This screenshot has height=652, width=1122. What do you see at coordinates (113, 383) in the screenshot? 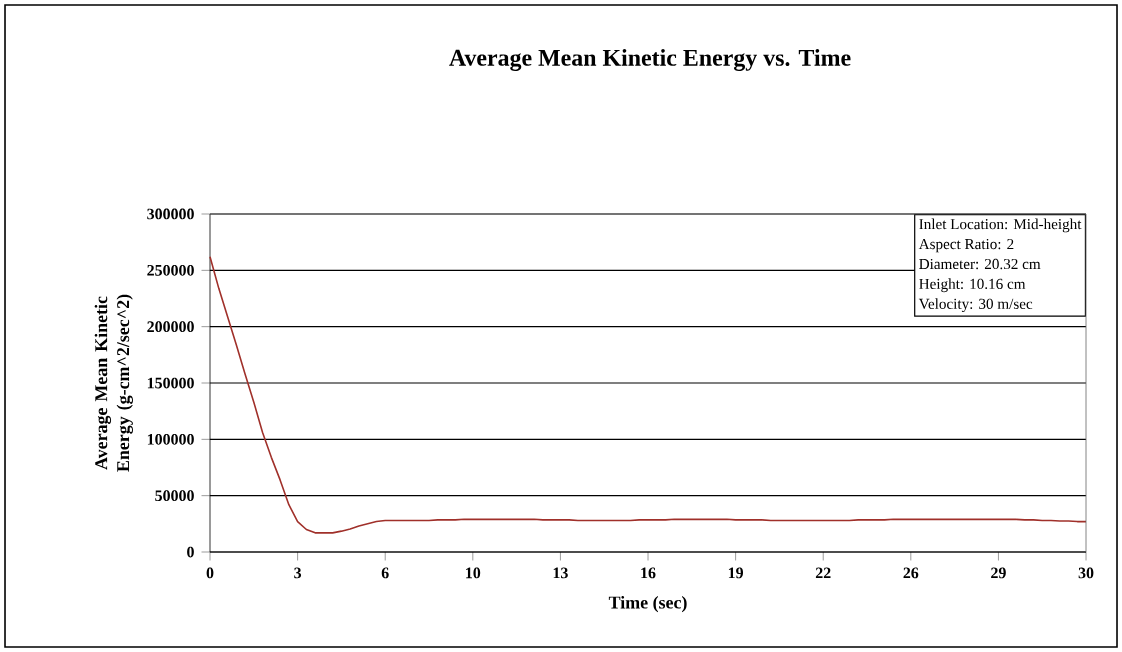
I see `y-axis-title: Average Mean Kinetic Energy (g-cm^2/sec^2)` at bounding box center [113, 383].